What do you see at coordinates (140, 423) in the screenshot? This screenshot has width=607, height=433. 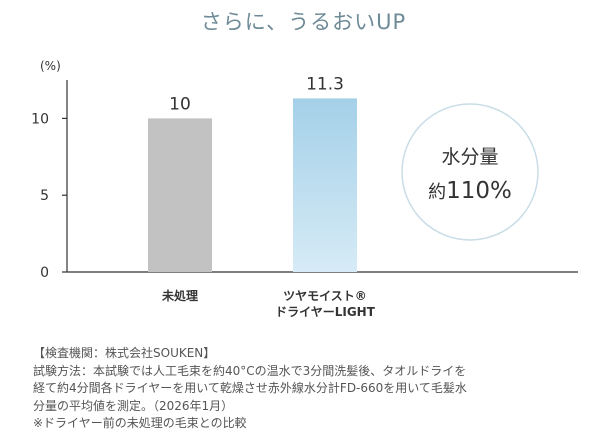 I see `note-line: ※ドライヤー前の未処理の毛束との比較` at bounding box center [140, 423].